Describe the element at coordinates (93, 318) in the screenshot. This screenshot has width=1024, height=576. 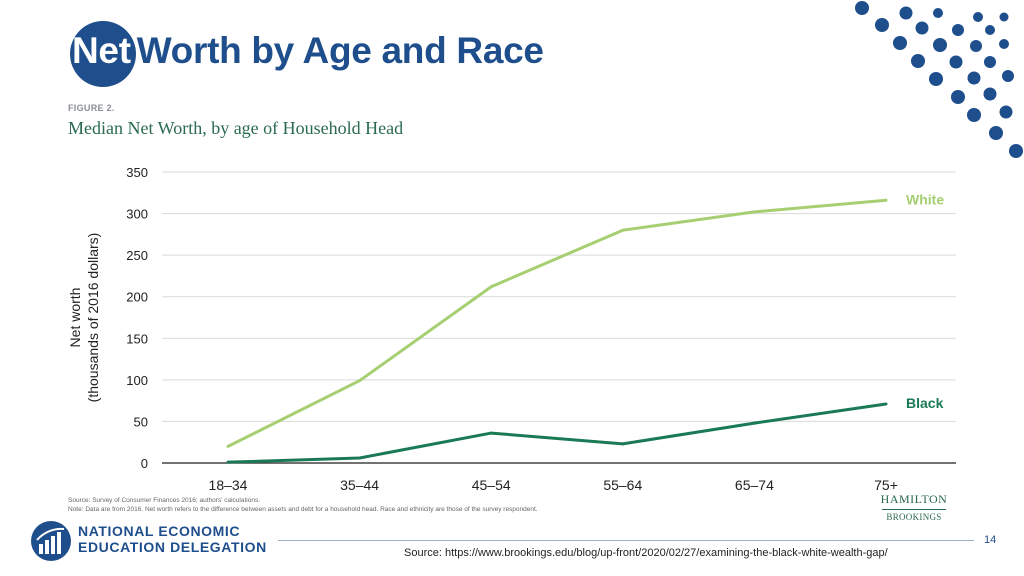
I see `y-axis-label-units: (thousands of 2016 dollars)` at that location.